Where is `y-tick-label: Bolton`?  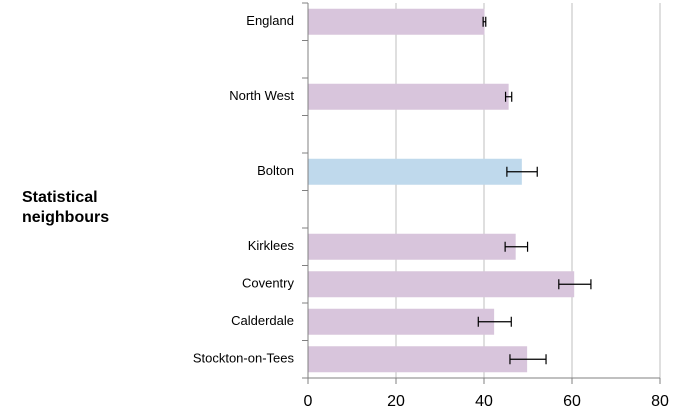
y-tick-label: Bolton is located at coordinates (275, 170).